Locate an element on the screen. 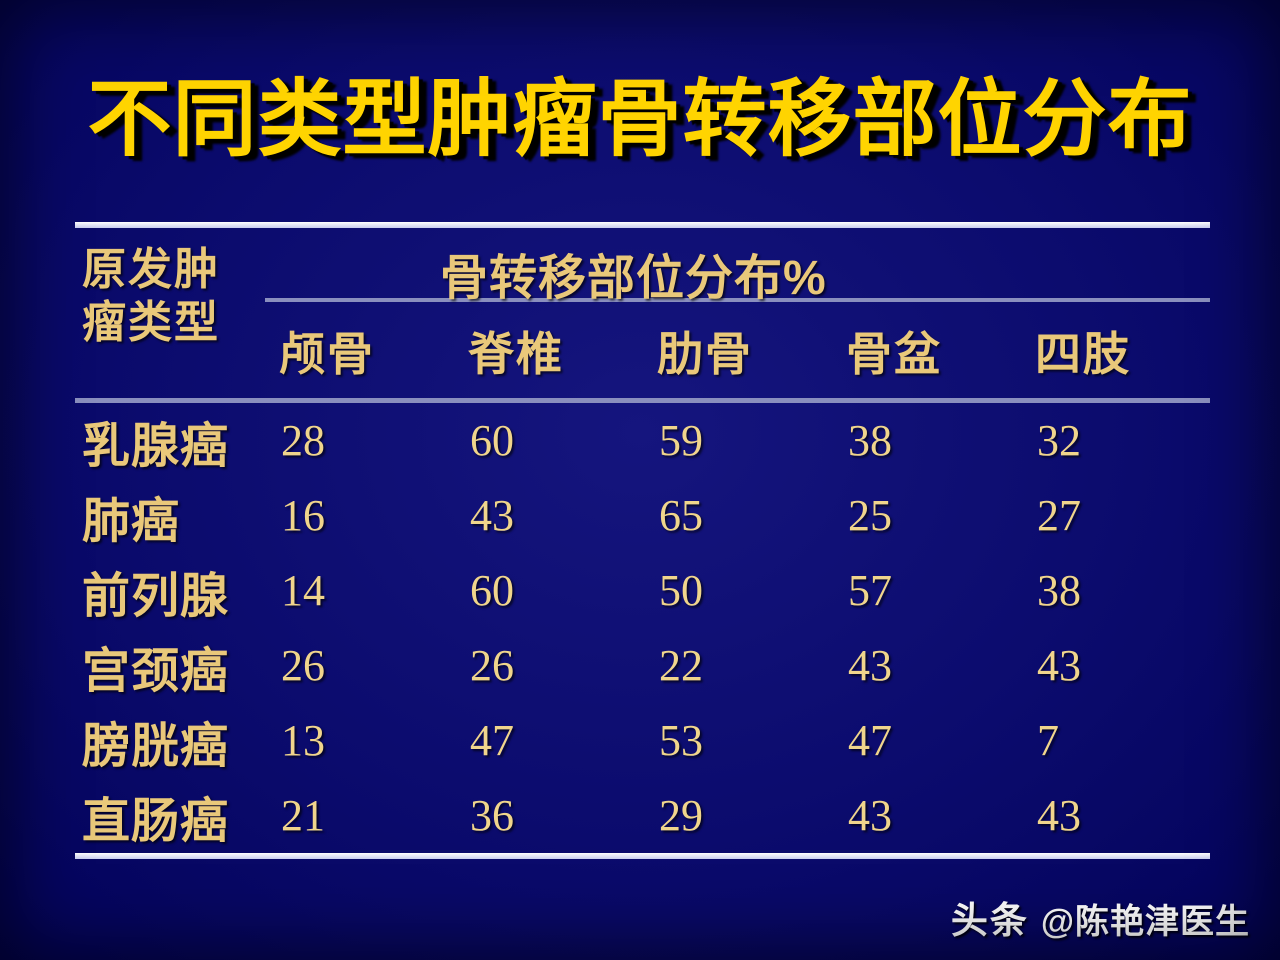  group-header-label: 骨转移部位分布% is located at coordinates (633, 278).